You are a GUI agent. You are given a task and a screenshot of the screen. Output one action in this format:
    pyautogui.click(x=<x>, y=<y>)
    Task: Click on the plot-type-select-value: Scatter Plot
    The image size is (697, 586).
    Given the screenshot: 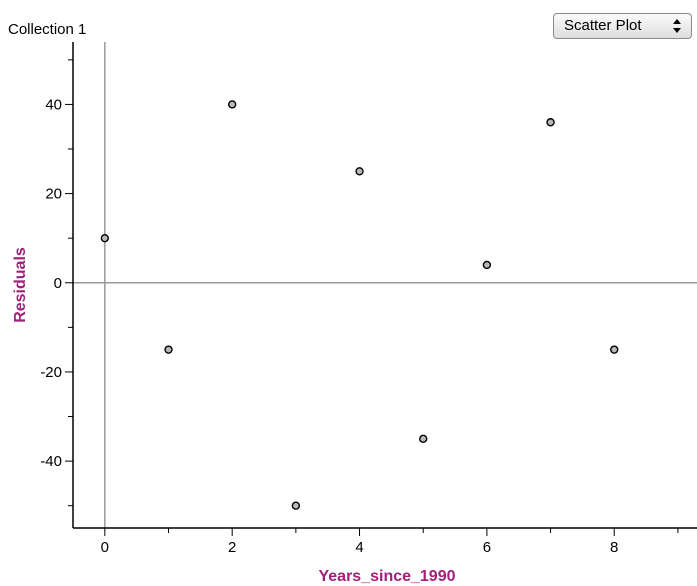 What is the action you would take?
    pyautogui.click(x=603, y=25)
    